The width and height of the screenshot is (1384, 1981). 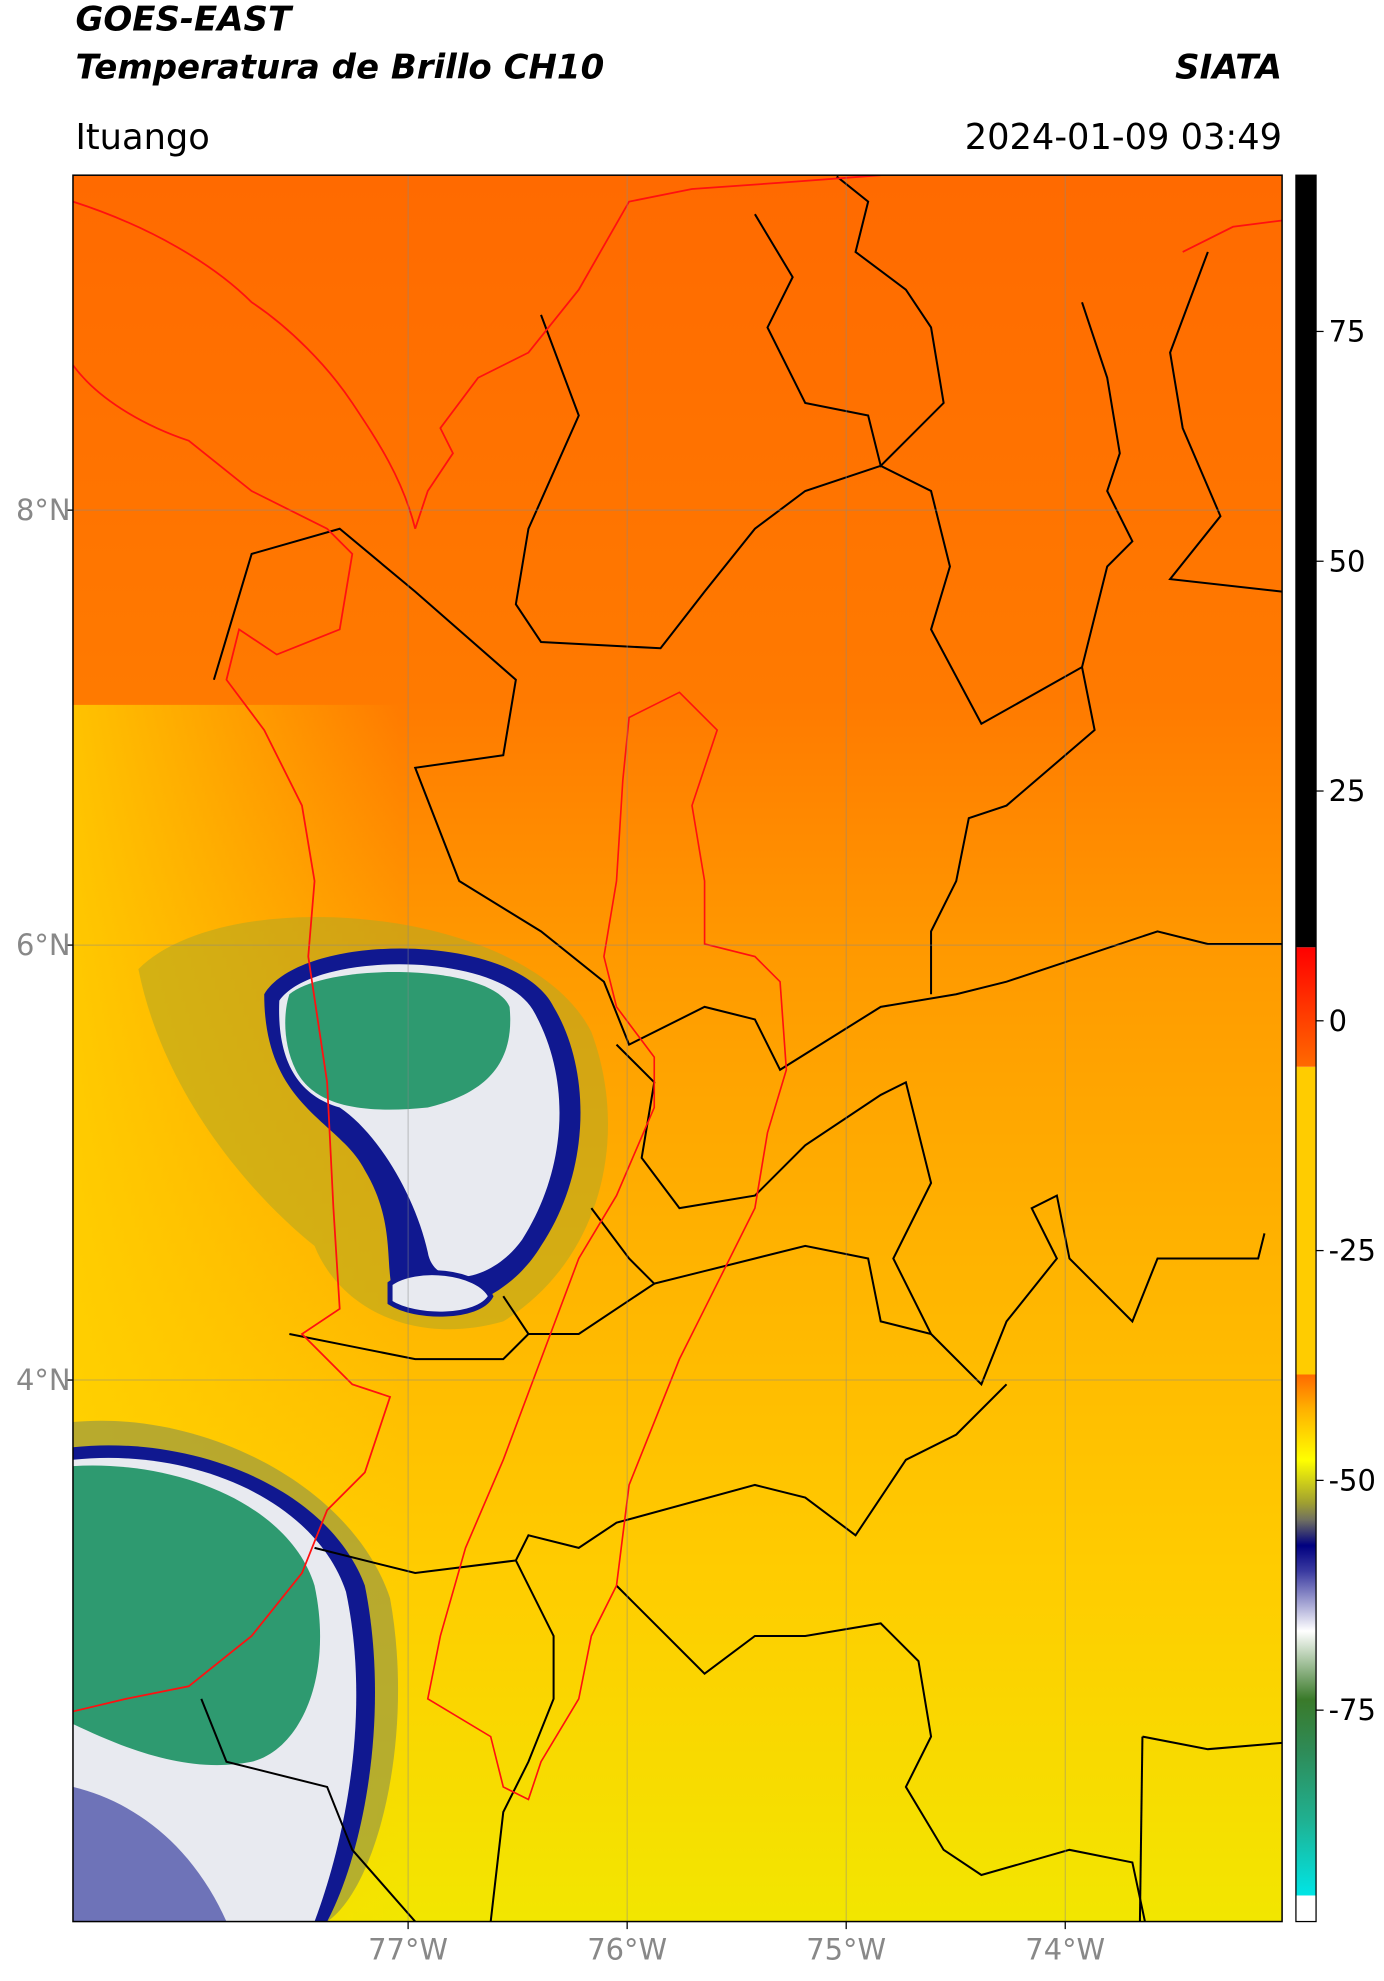 I want to click on x-tick-label: 76°W, so click(x=627, y=1949).